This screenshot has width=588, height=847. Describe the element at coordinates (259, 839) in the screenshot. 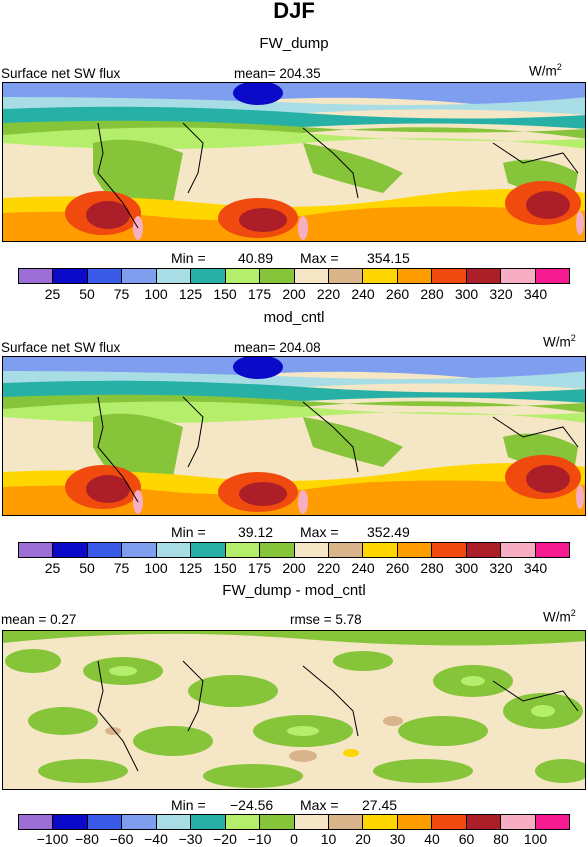

I see `colorbar-tick-label: −10` at that location.